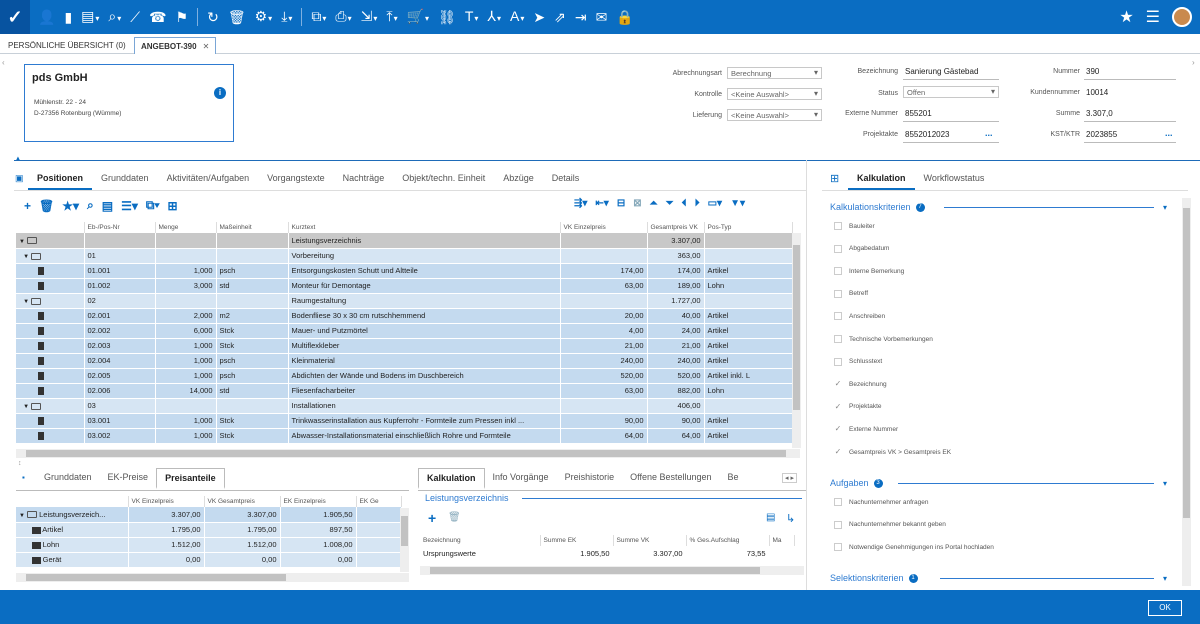  I want to click on column-header: % Ges.Aufschlag, so click(728, 540).